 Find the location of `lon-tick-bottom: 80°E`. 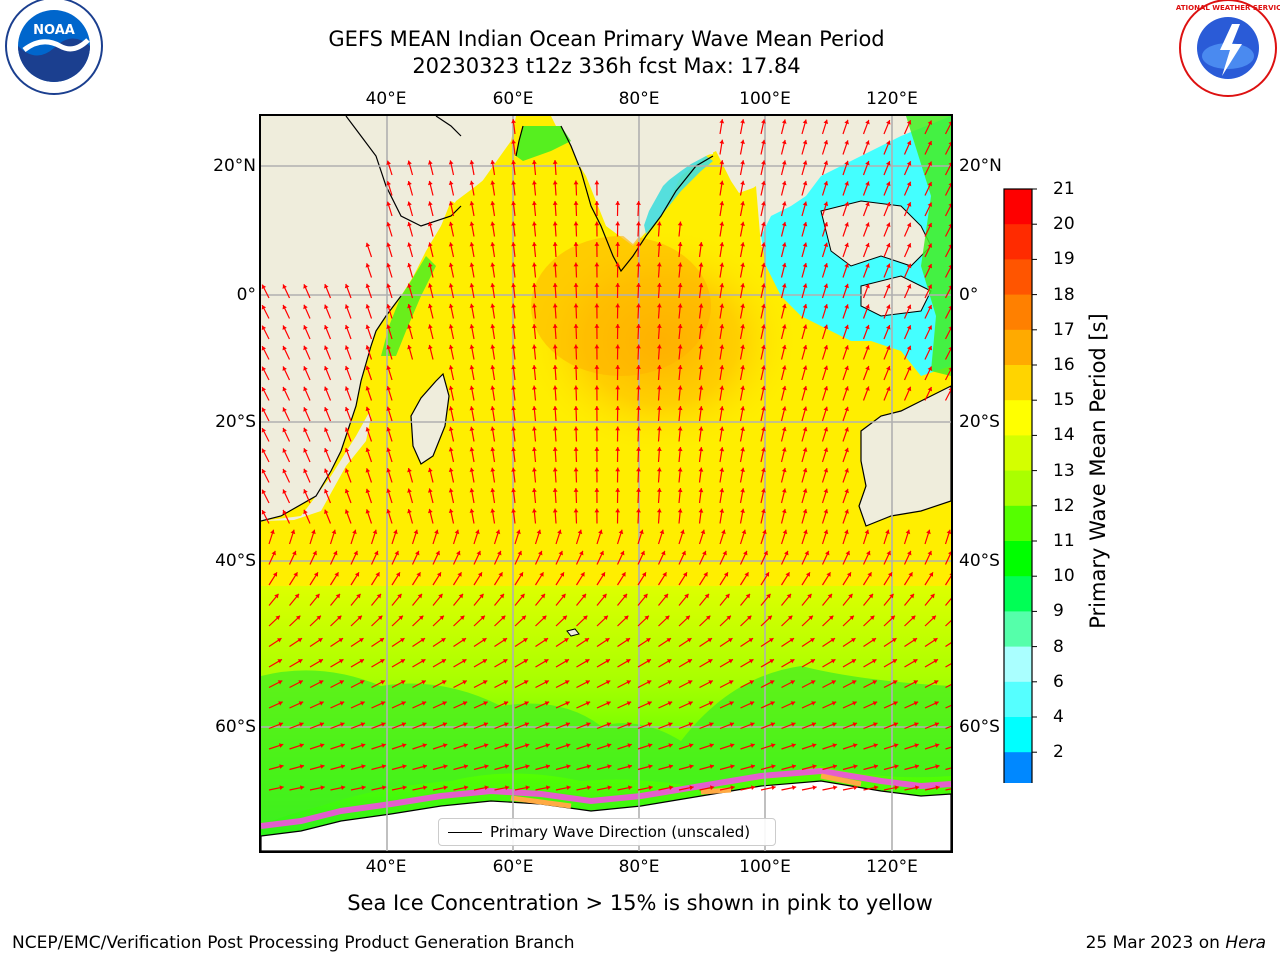

lon-tick-bottom: 80°E is located at coordinates (639, 867).